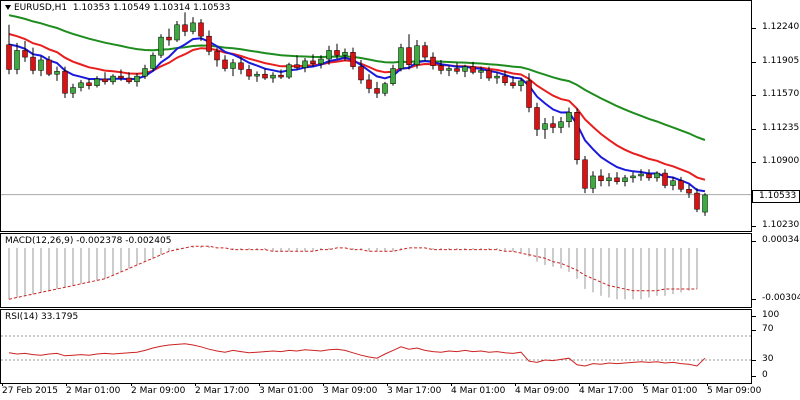 The image size is (800, 400). I want to click on time-label: 5 Mar 09:00, so click(734, 389).